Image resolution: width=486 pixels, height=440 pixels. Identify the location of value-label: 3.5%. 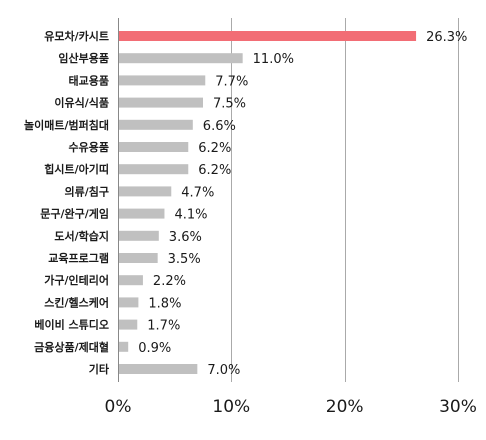
(184, 259).